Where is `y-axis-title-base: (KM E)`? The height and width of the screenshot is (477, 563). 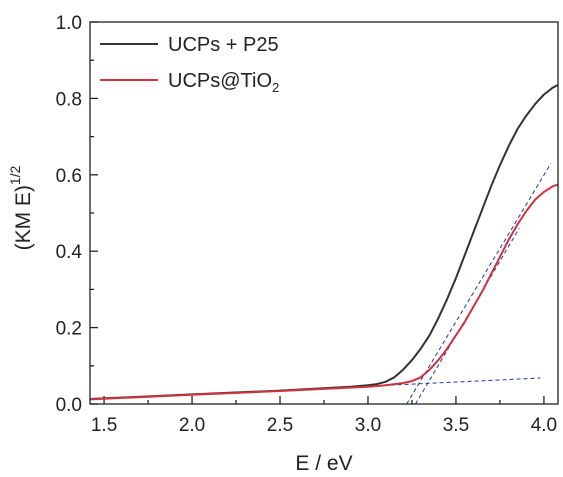 y-axis-title-base: (KM E) is located at coordinates (23, 217).